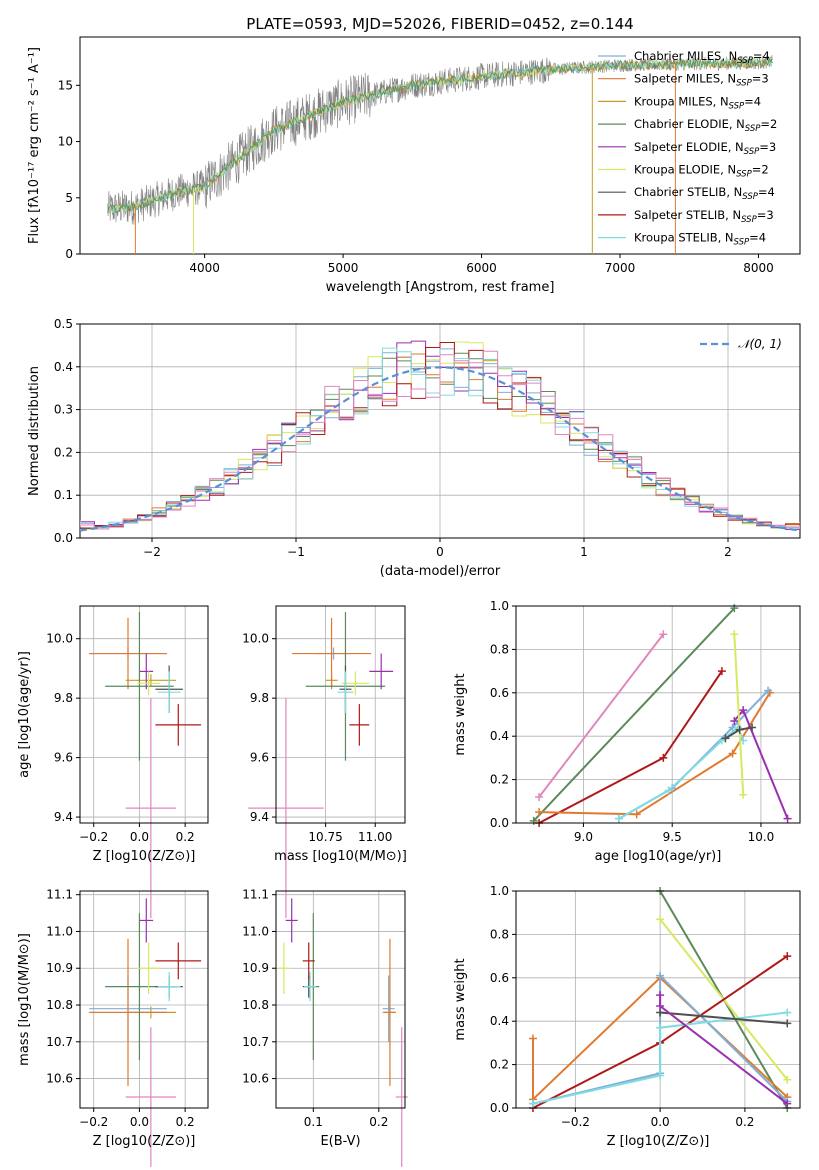 The height and width of the screenshot is (1170, 819). I want to click on spectrum-xtick-label: 4000, so click(204, 268).